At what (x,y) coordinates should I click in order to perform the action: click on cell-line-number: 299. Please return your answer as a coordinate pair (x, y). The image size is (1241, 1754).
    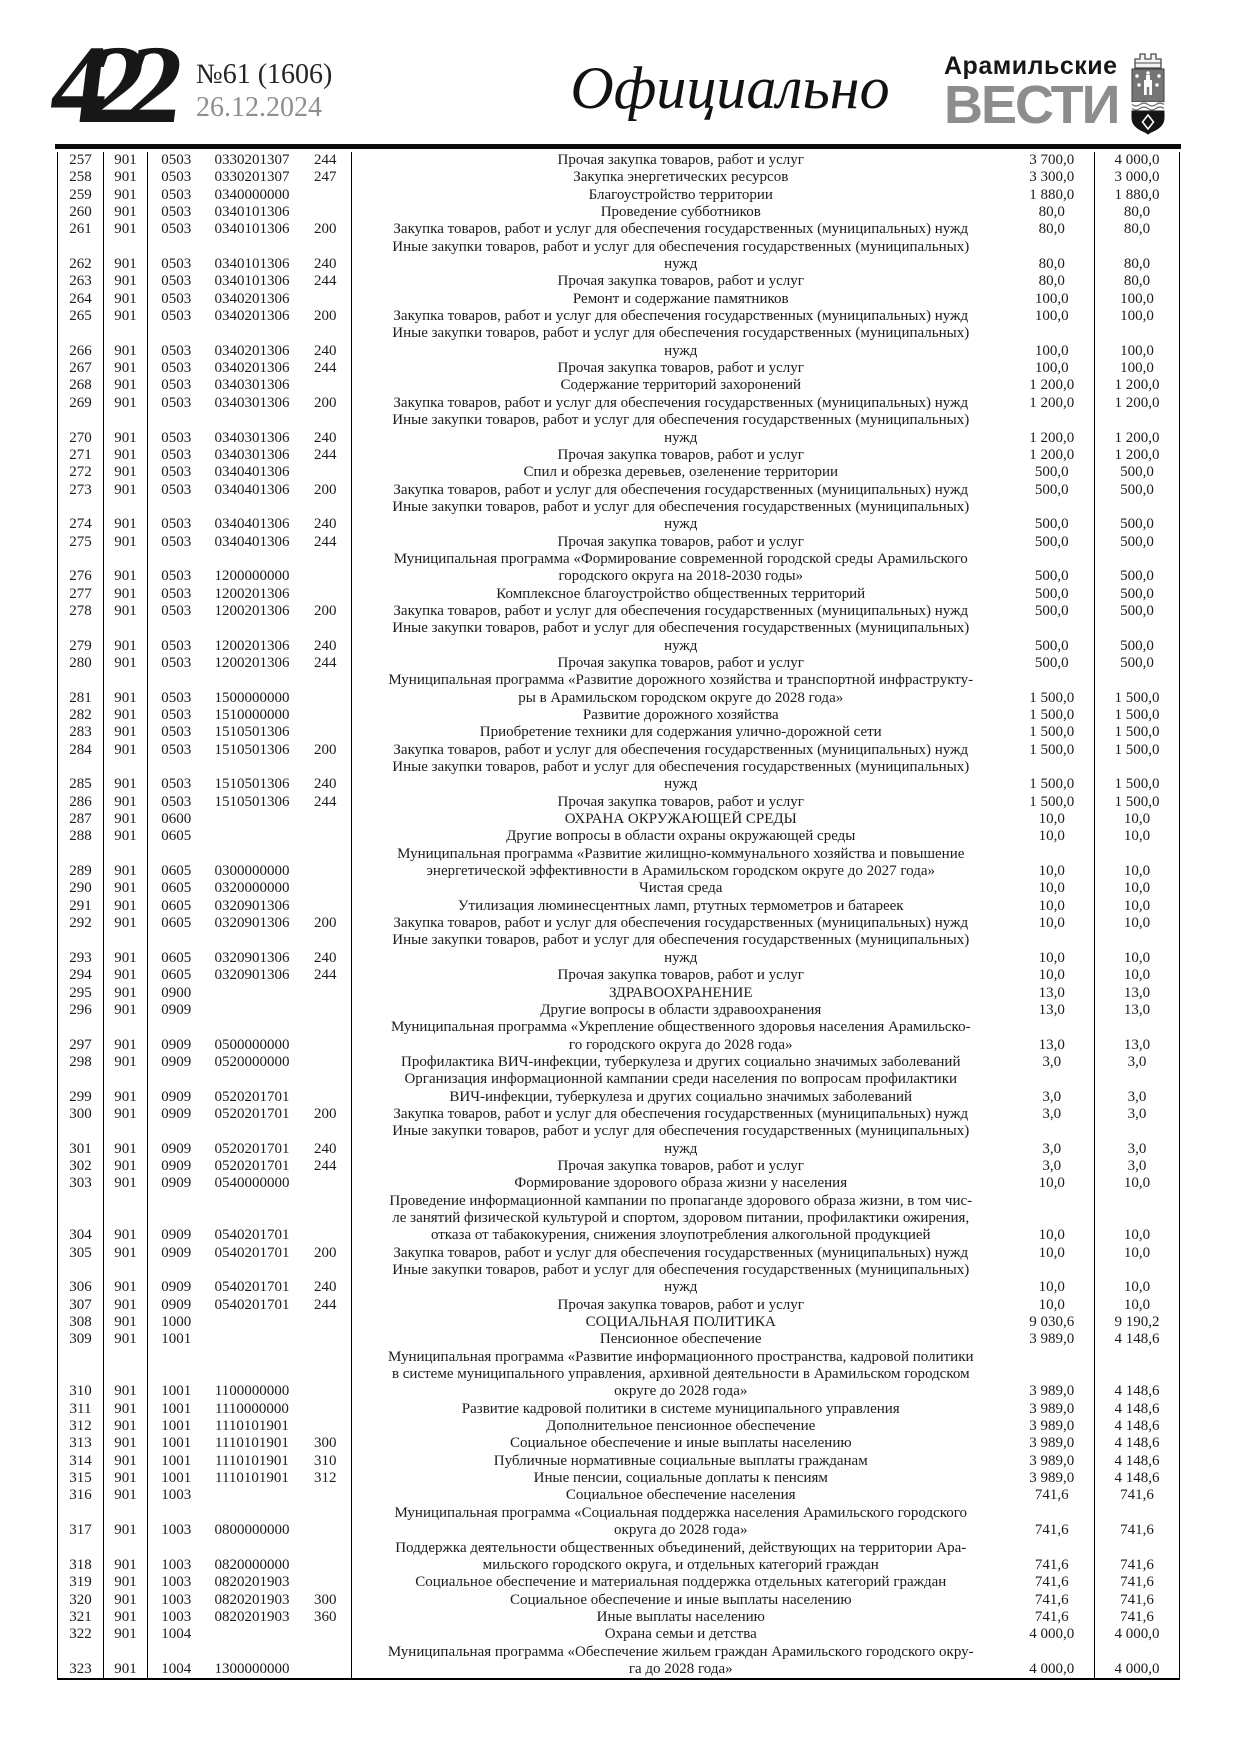
    Looking at the image, I should click on (80, 1088).